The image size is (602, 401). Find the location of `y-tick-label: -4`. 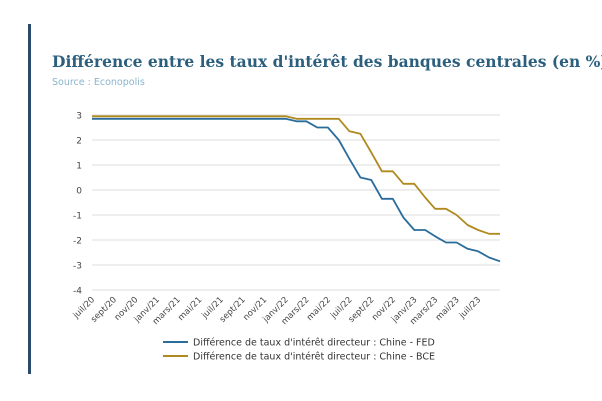

y-tick-label: -4 is located at coordinates (77, 292).